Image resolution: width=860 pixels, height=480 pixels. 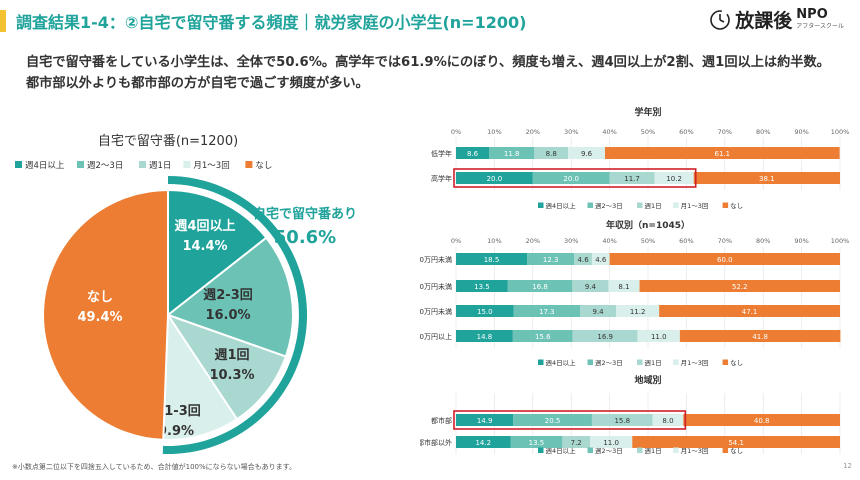 I want to click on bar-data-label: 38.1, so click(x=767, y=179).